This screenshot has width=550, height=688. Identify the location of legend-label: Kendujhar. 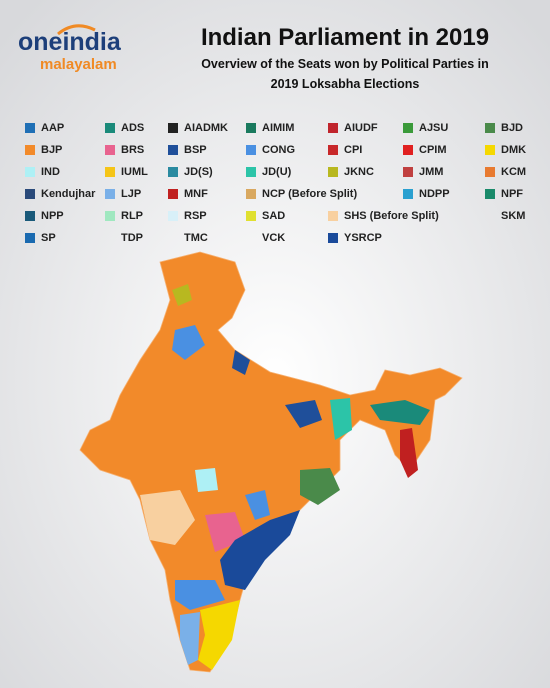
(68, 194).